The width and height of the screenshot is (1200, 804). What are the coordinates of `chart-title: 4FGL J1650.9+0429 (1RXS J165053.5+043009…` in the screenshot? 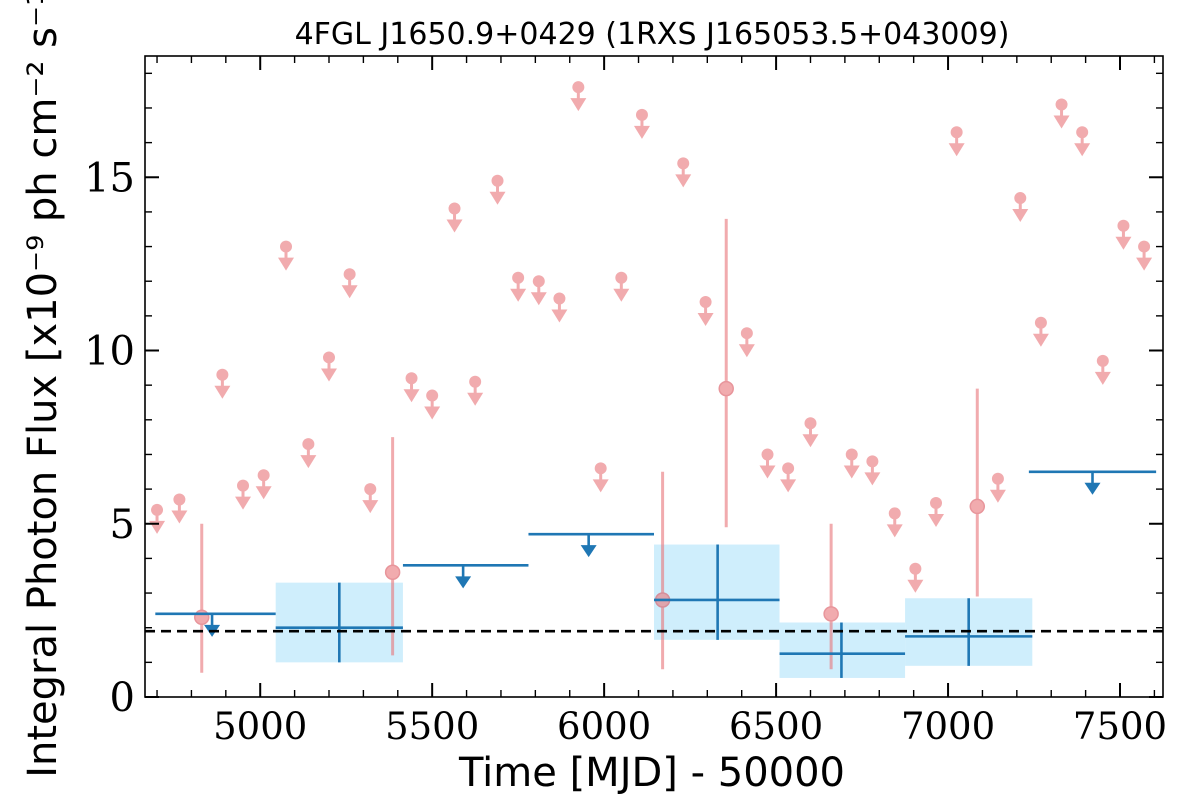 It's located at (652, 34).